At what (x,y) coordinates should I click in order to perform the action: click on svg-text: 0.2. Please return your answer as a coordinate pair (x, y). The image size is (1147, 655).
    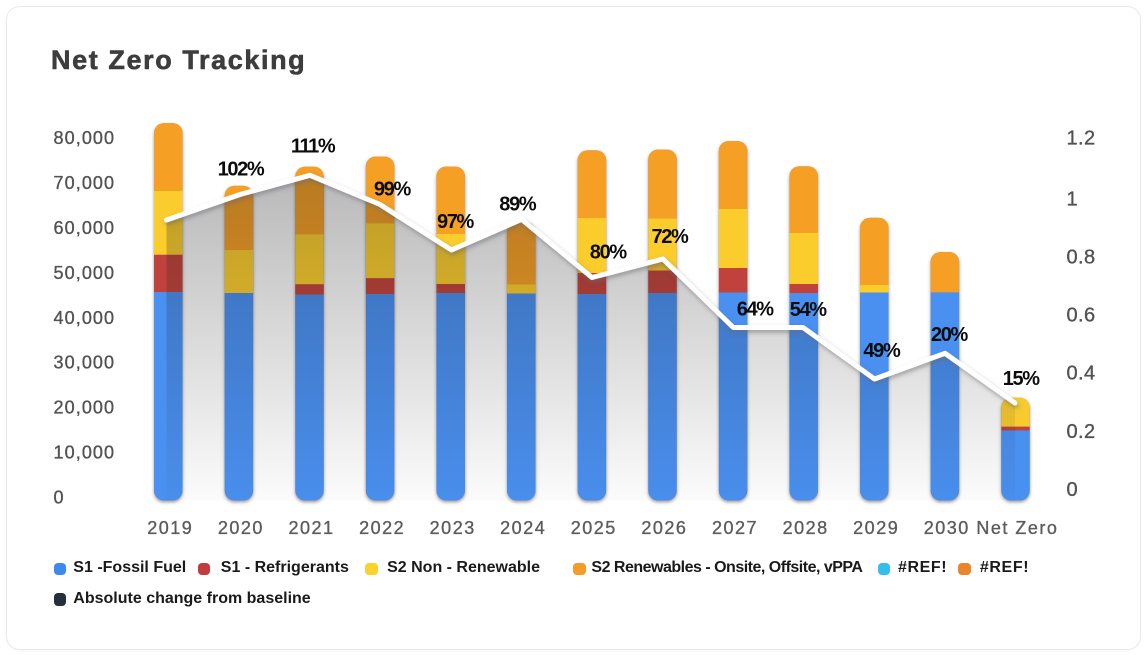
    Looking at the image, I should click on (1081, 432).